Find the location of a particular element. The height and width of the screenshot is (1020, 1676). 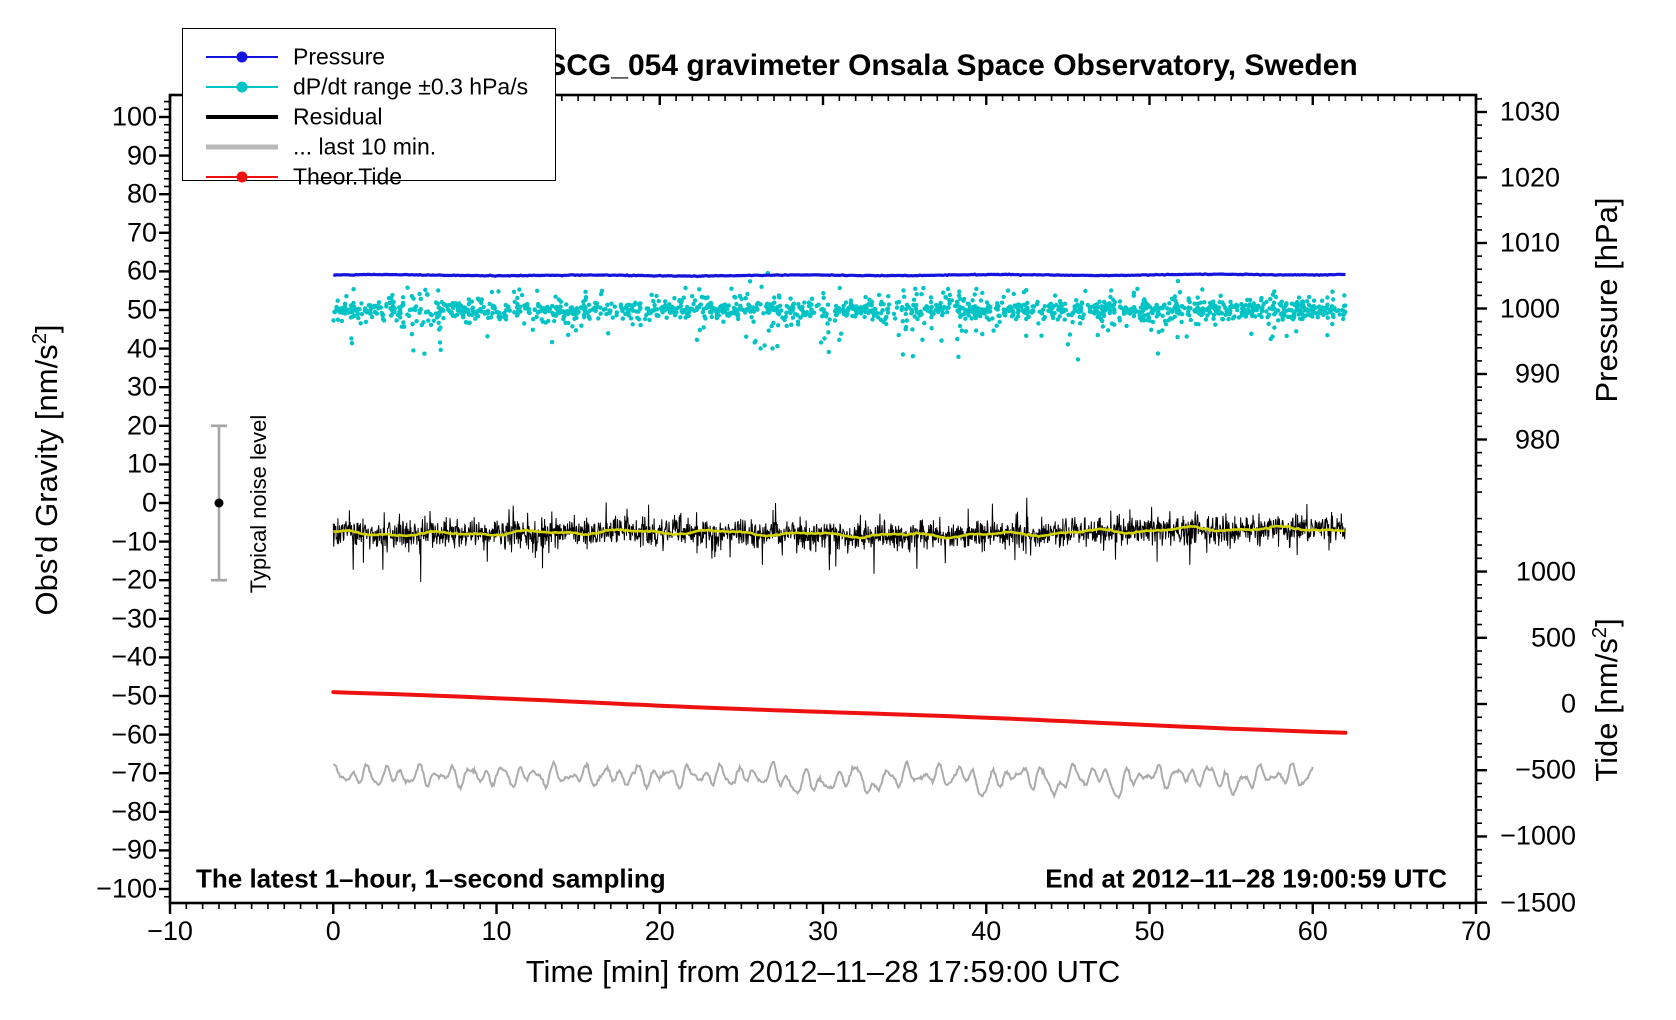

y-left-tick-label: 40 is located at coordinates (141, 348).